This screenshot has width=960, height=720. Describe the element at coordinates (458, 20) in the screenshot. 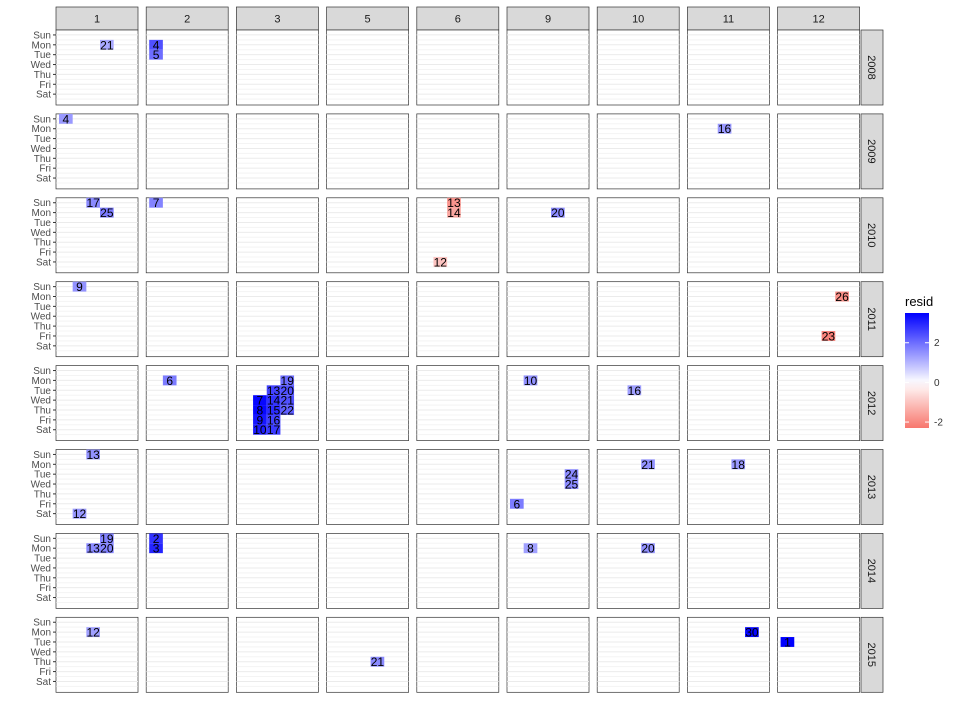

I see `column-strip-label: 6` at that location.